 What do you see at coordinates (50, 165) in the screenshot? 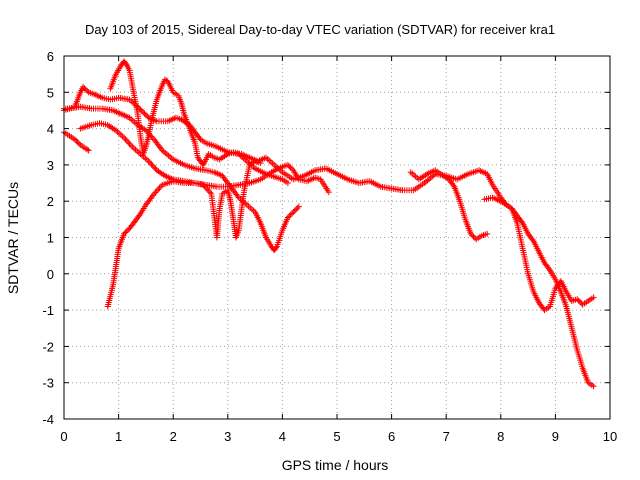
I see `y-tick-label: 3` at bounding box center [50, 165].